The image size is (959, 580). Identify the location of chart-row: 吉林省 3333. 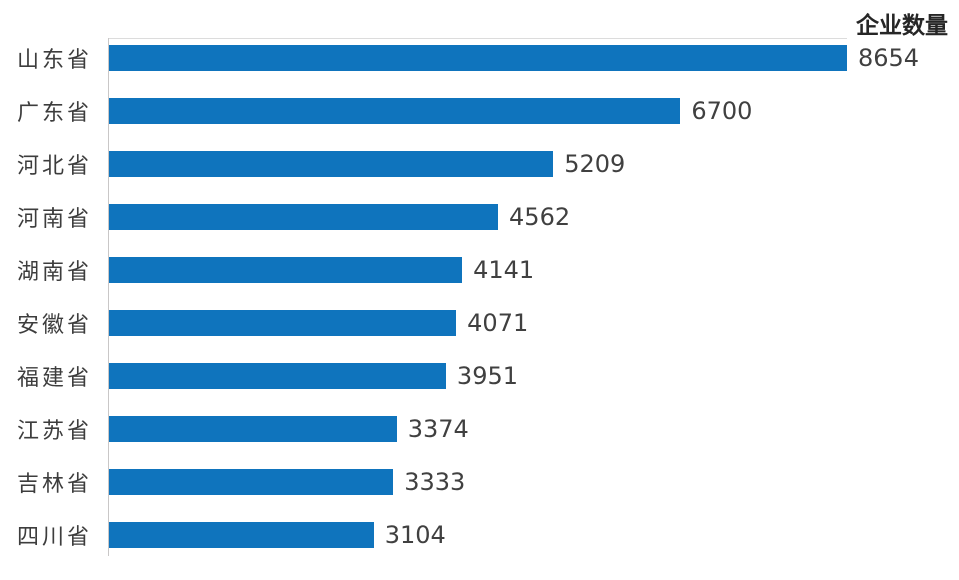
(479, 481).